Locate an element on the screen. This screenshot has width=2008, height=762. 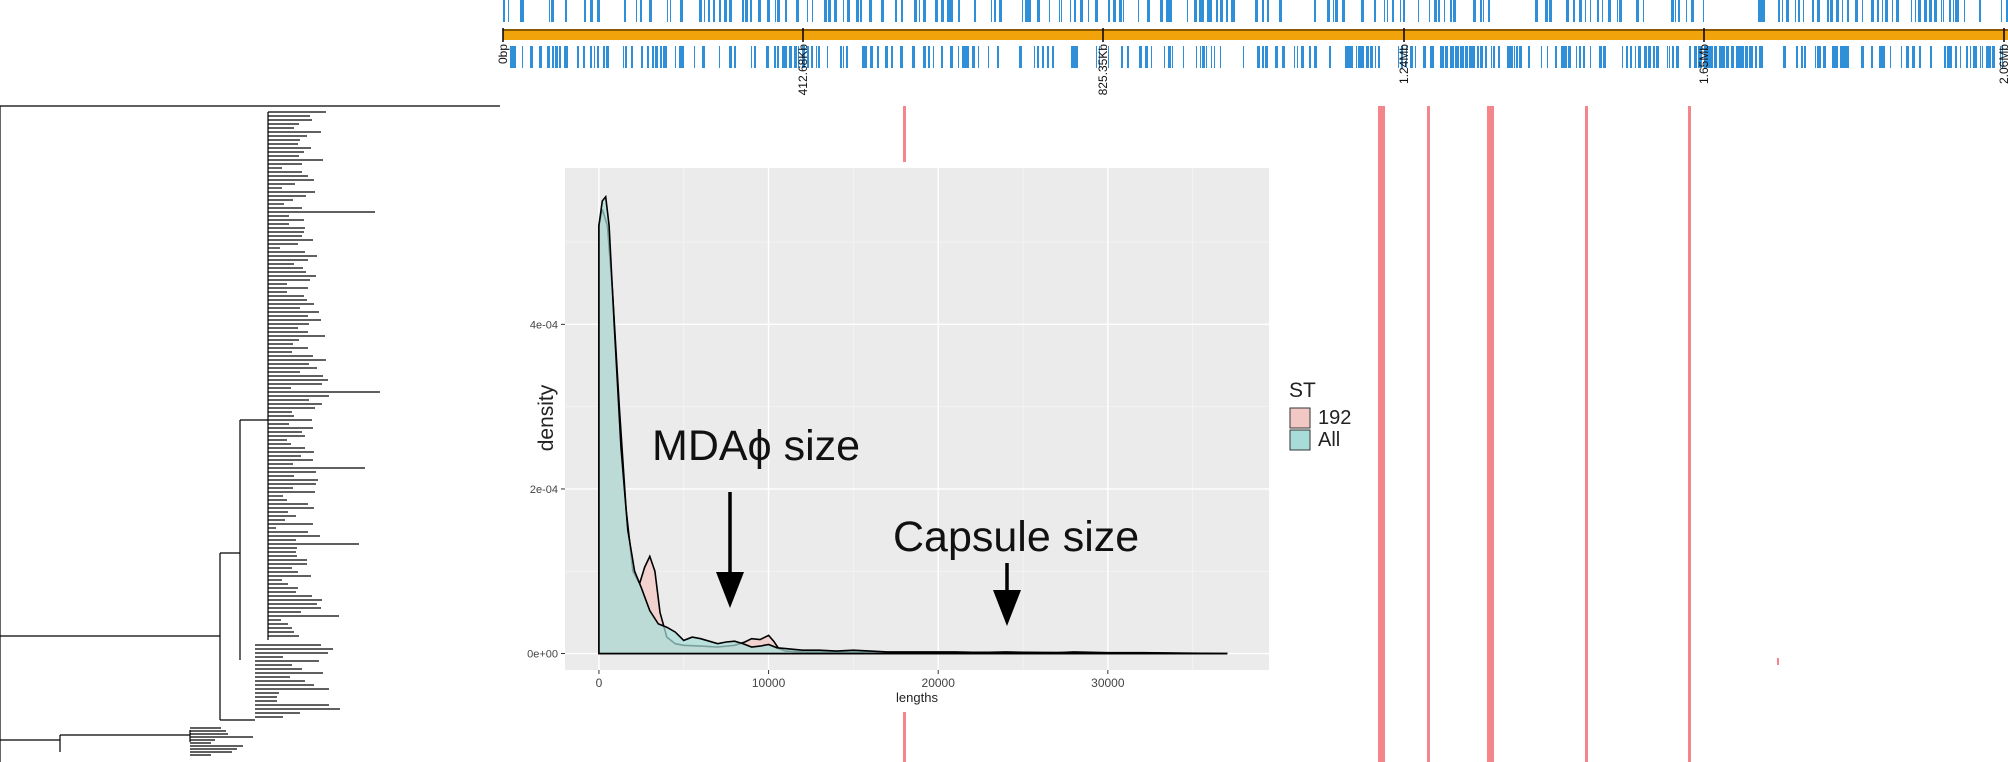
arrow-capsule is located at coordinates (1007, 594).